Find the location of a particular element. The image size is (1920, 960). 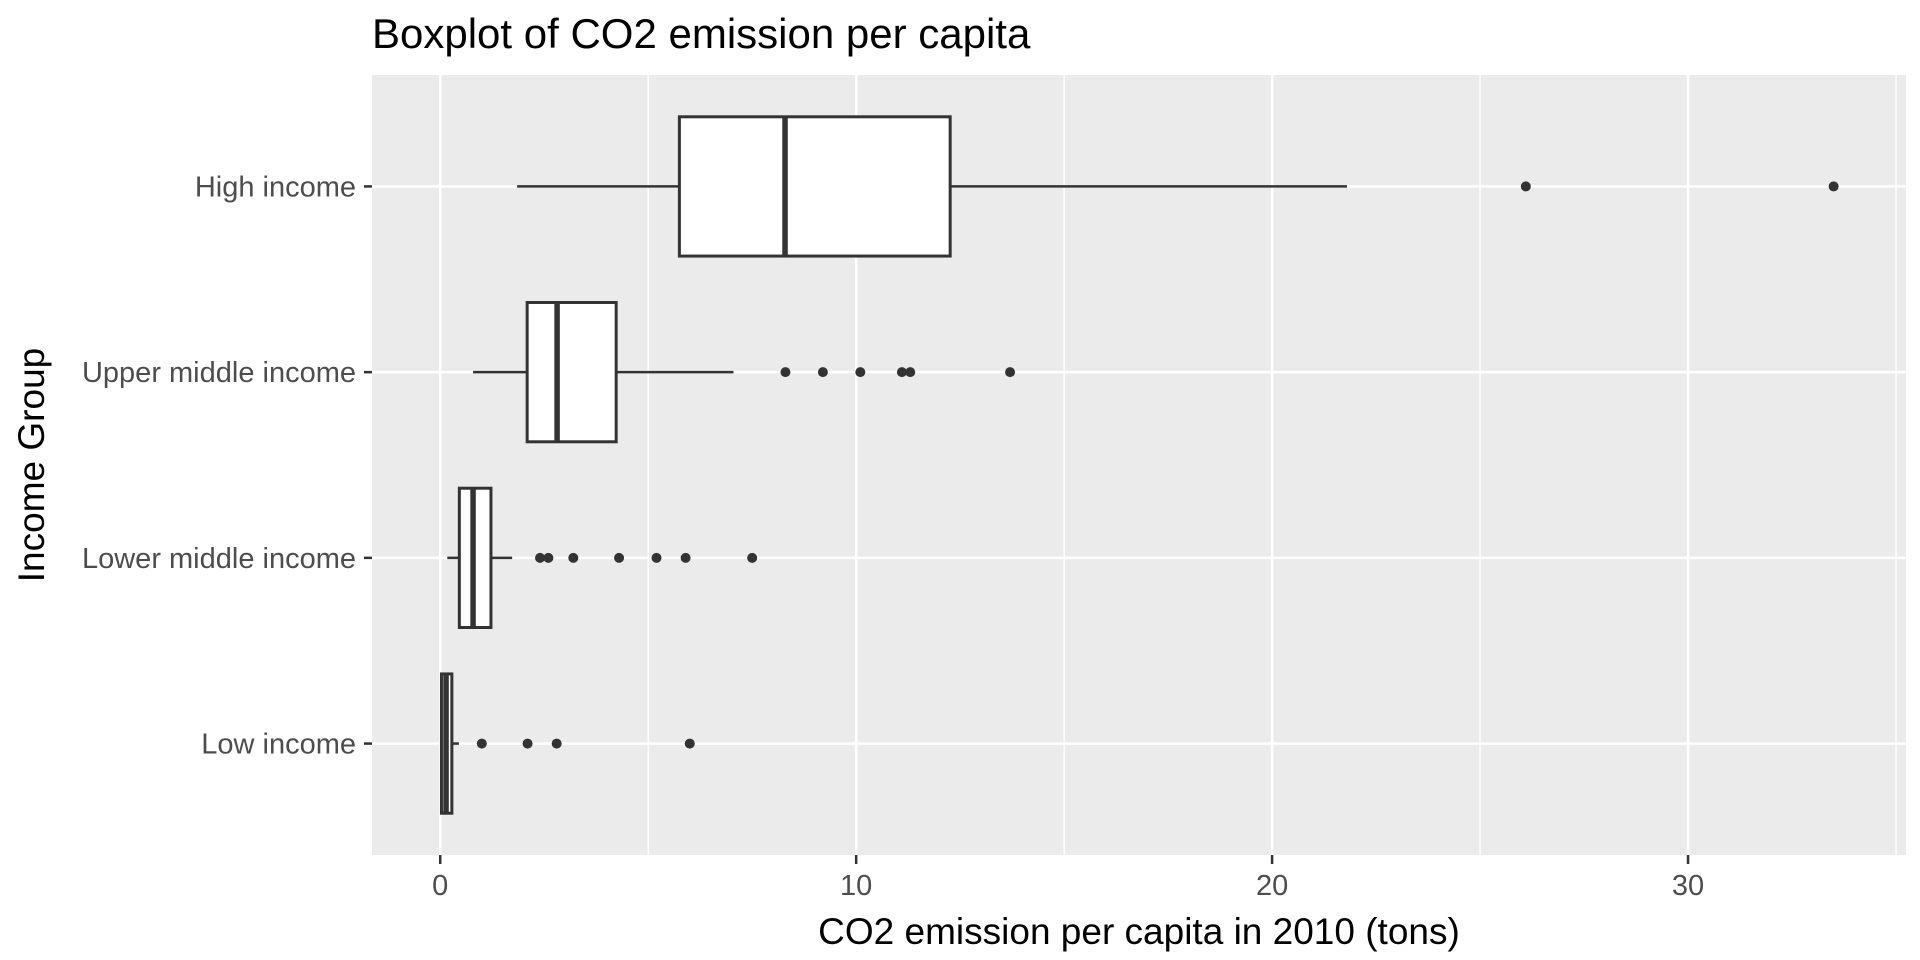

x-axis-title: CO2 emission per capita in 2010 (tons) is located at coordinates (1139, 931).